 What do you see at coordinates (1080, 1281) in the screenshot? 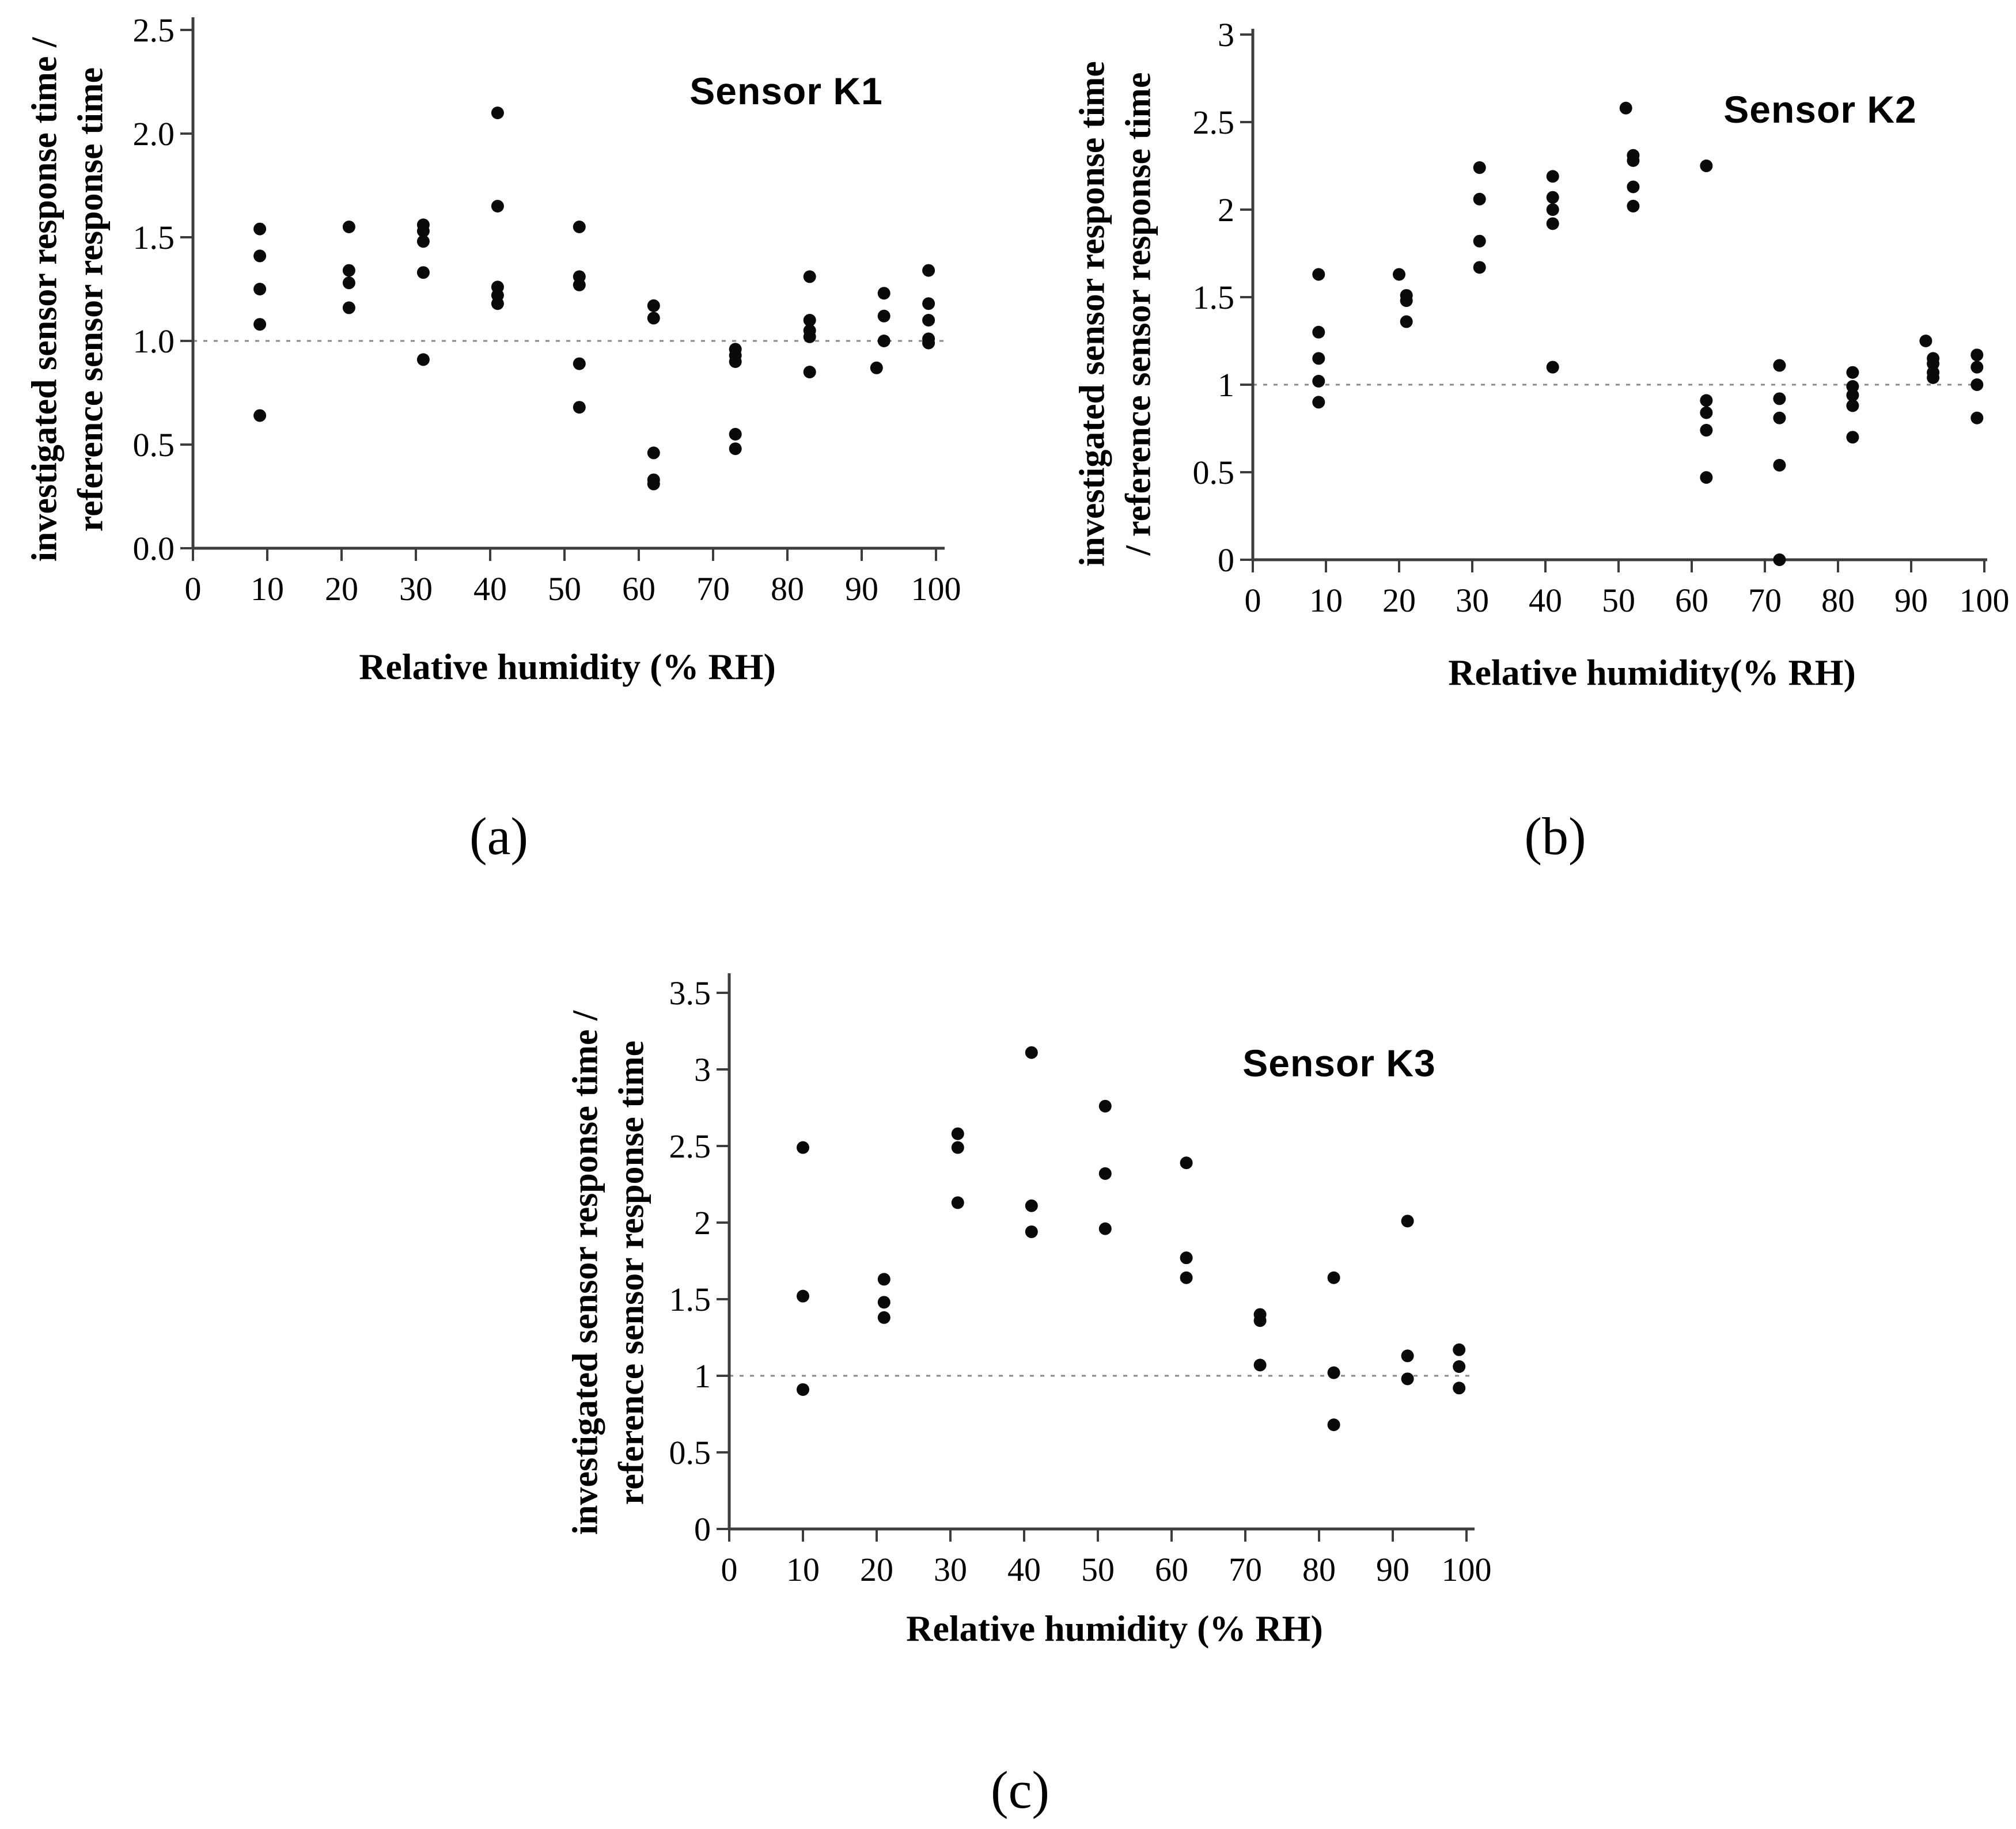
I see `scatter-plot-sensor-k3: 0 10 20 30 40 50 60 70 80 90 100 0 0.5 1 1.5 2 2.5 3 3.5` at bounding box center [1080, 1281].